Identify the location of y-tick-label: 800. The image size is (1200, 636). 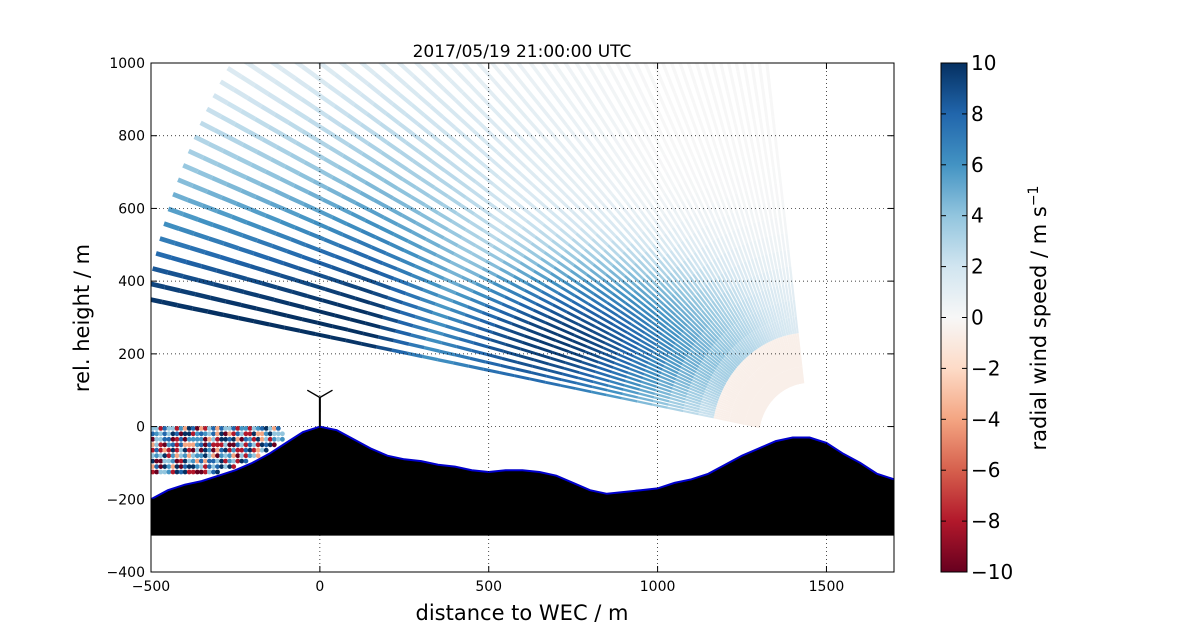
(131, 137).